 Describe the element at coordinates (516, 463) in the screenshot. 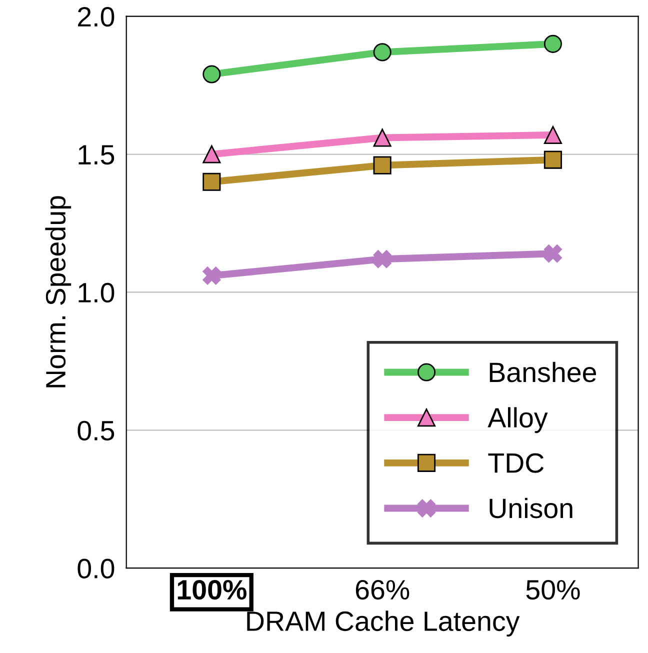

I see `legend-label: TDC` at that location.